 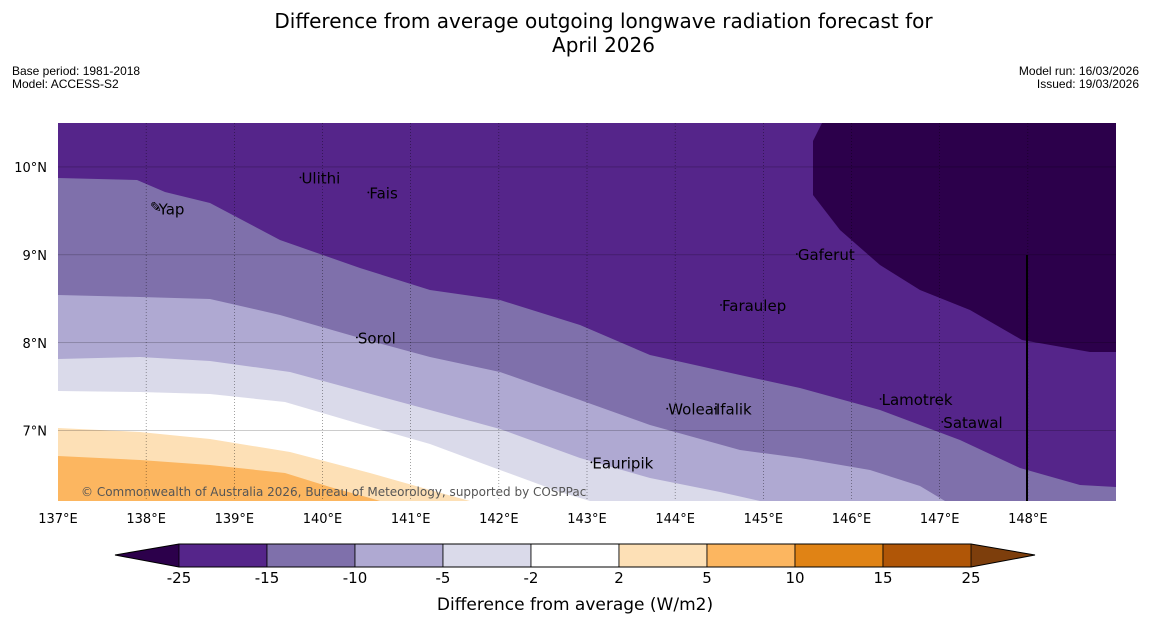 I want to click on lon-tick-label: 148°E, so click(x=1028, y=519).